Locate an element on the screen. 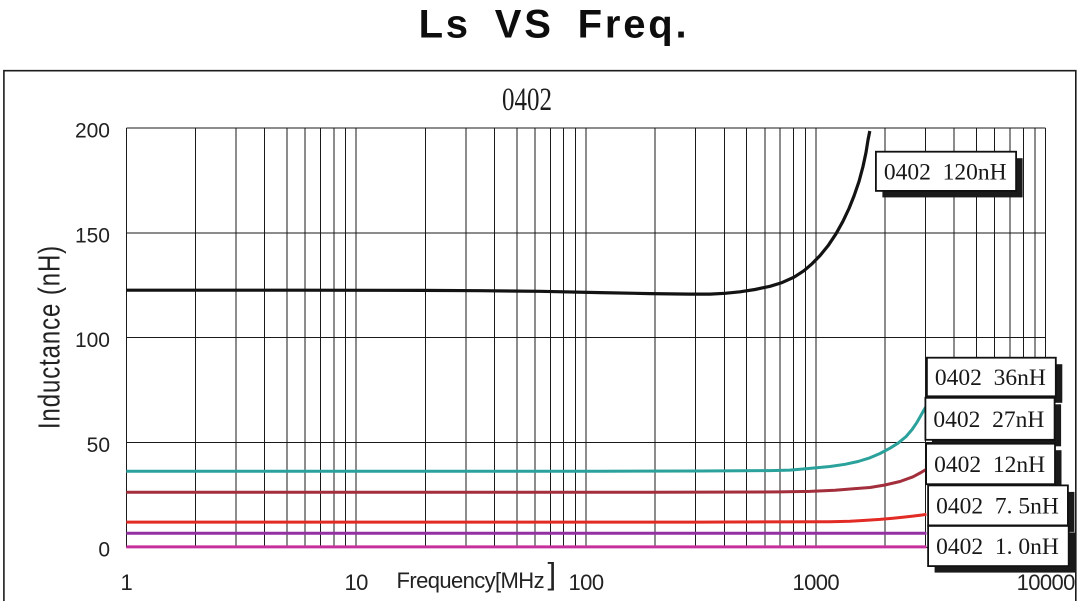 The height and width of the screenshot is (601, 1078). svg-text: Inductance (nH) is located at coordinates (49, 337).